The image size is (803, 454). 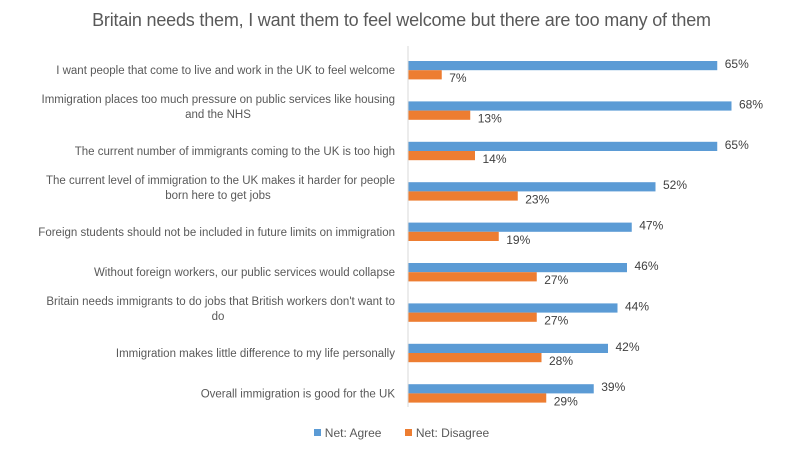 What do you see at coordinates (561, 361) in the screenshot?
I see `value-label-disagree: 28%` at bounding box center [561, 361].